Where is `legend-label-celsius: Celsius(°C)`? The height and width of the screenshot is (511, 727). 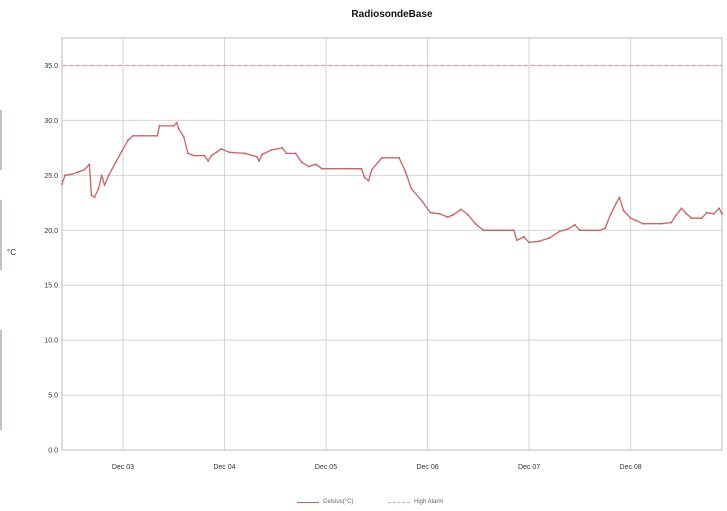
legend-label-celsius: Celsius(°C) is located at coordinates (338, 502).